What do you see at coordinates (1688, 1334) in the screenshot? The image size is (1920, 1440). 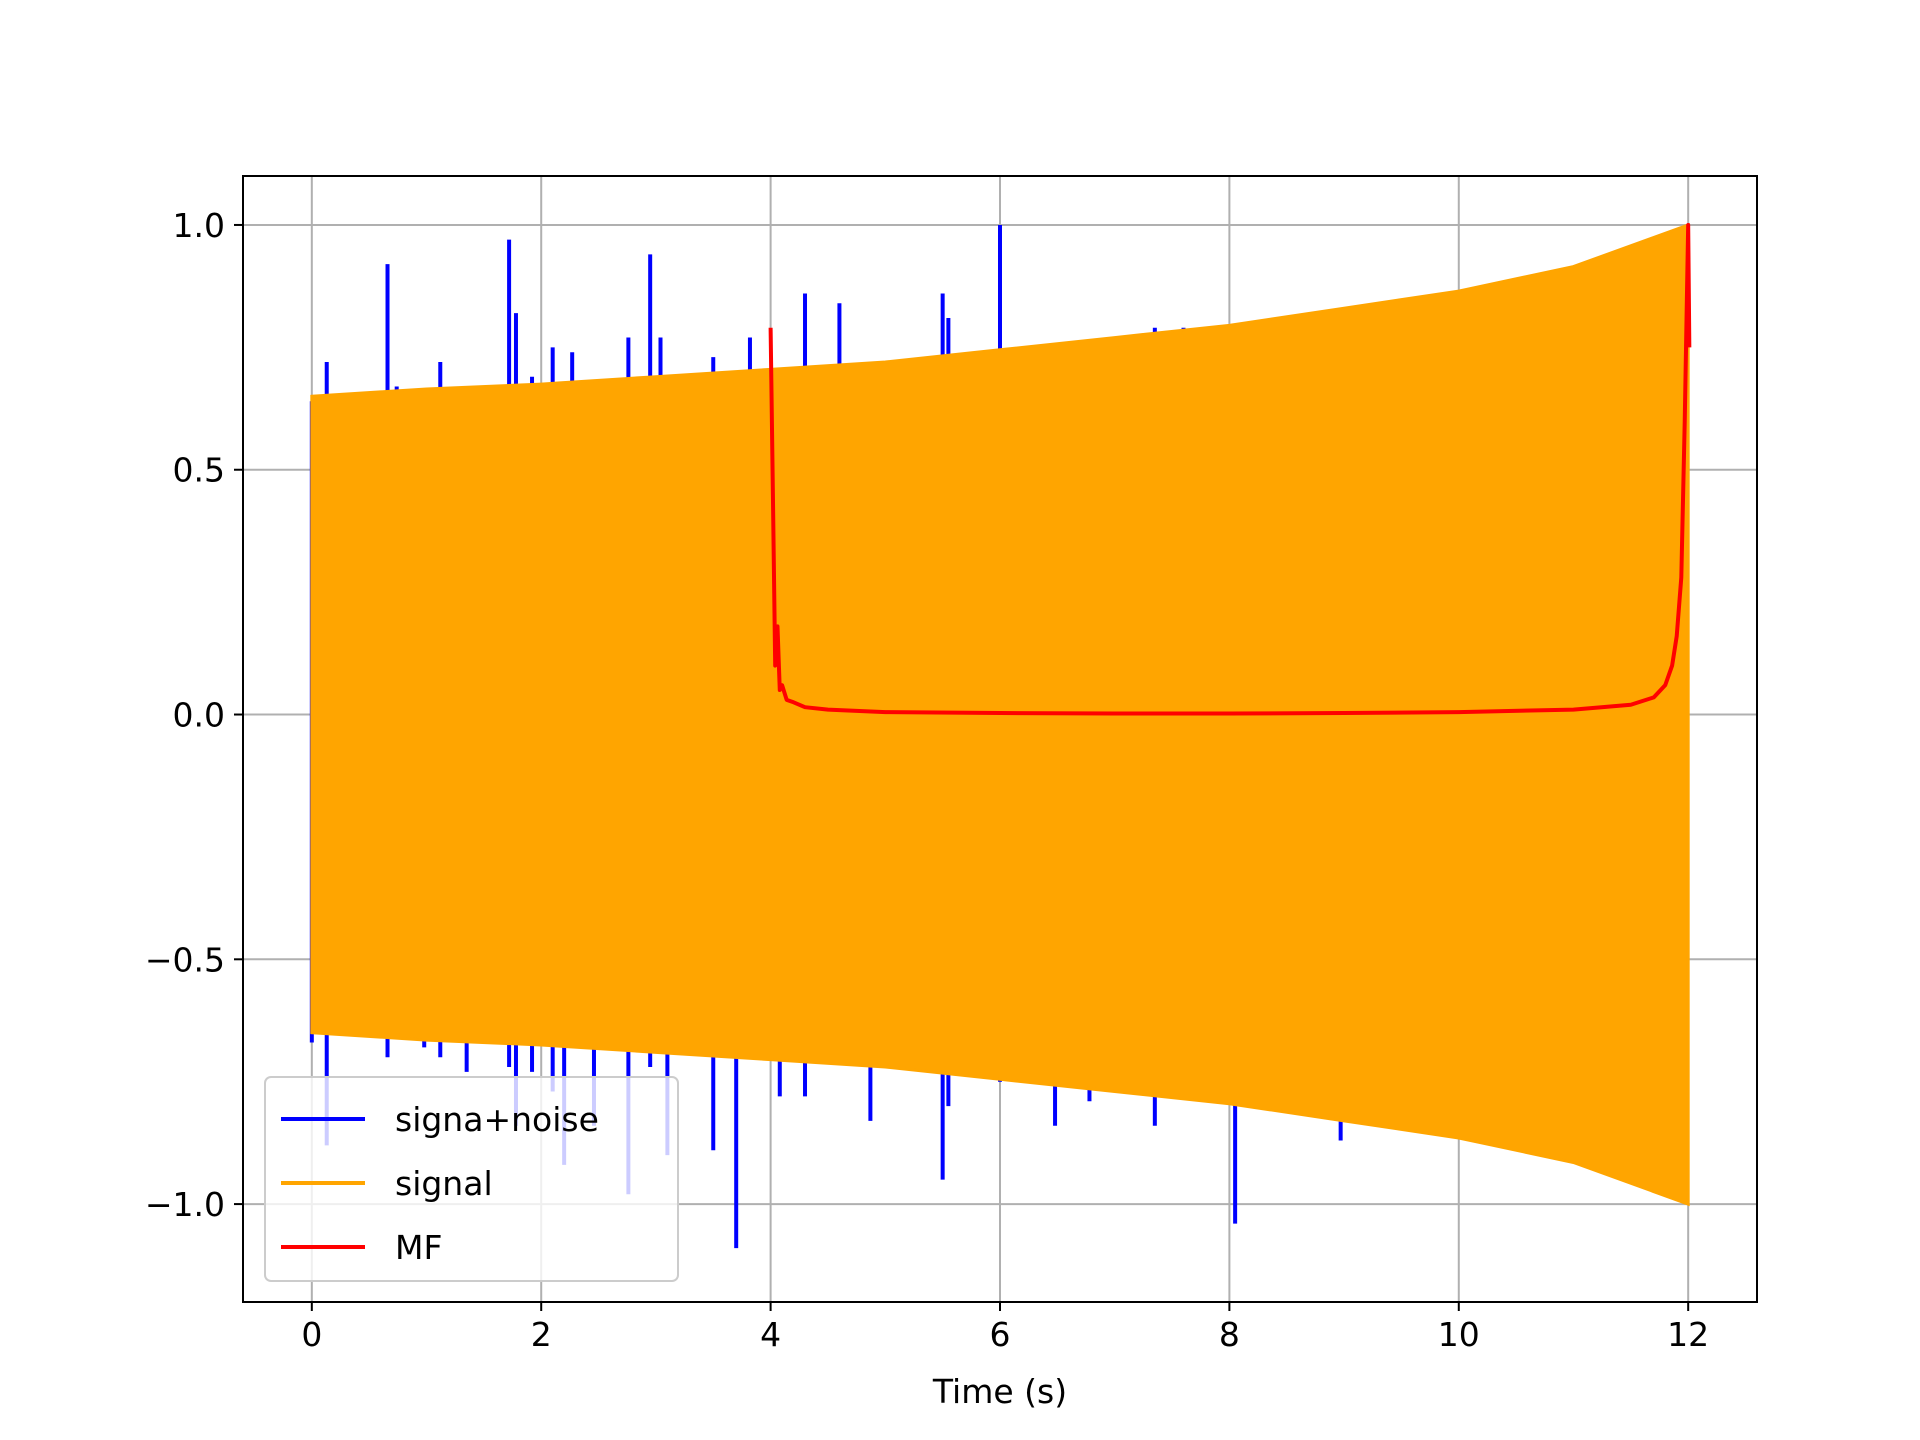 I see `x-tick-label: 12` at bounding box center [1688, 1334].